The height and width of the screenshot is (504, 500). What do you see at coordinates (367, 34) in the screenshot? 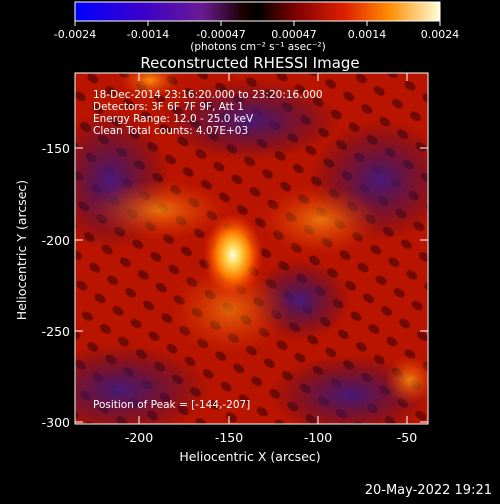
I see `colorbar-tick-label: 0.0014` at bounding box center [367, 34].